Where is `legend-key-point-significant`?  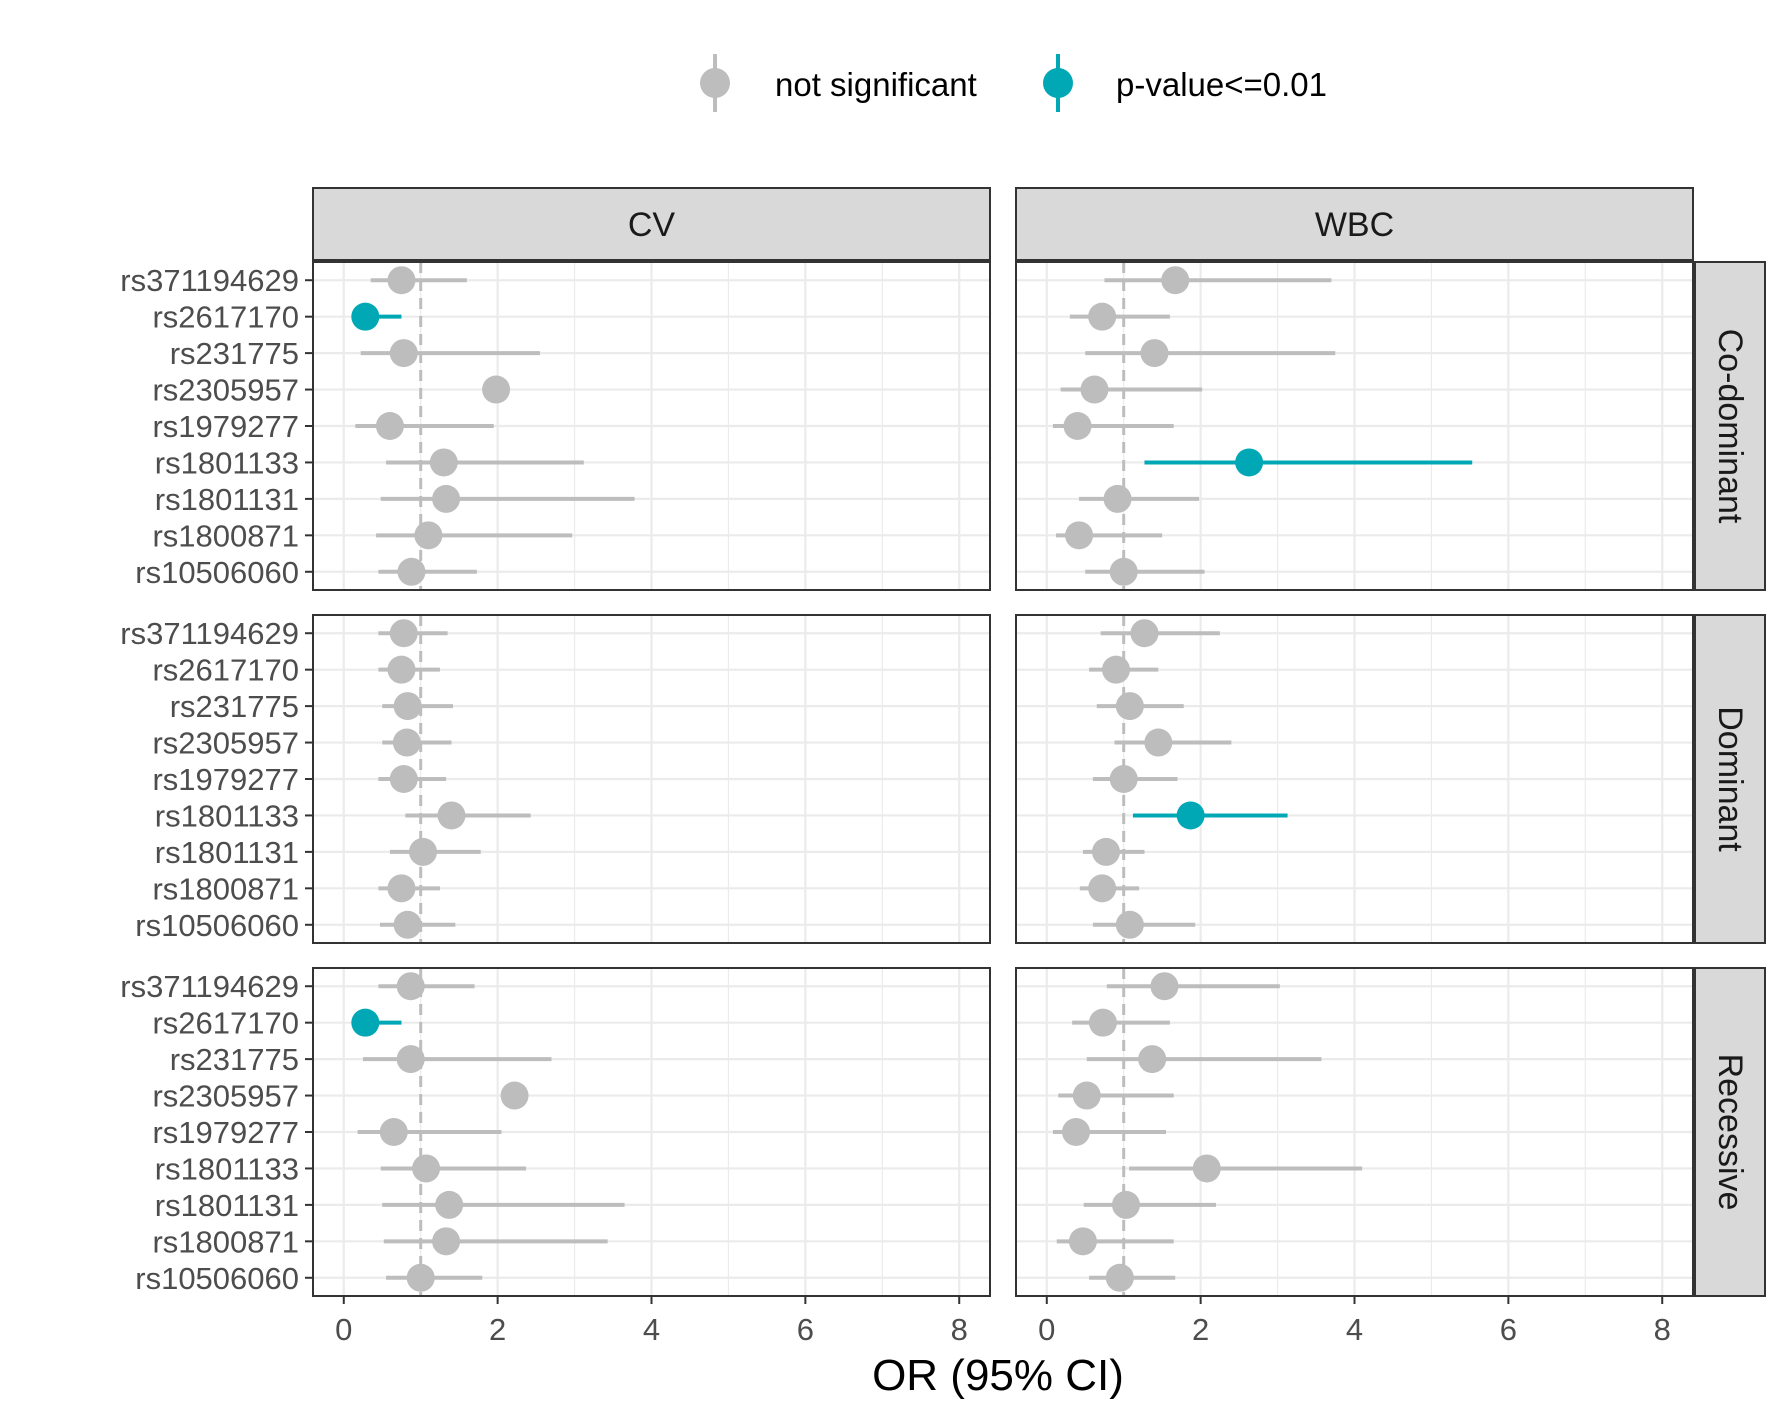 legend-key-point-significant is located at coordinates (1058, 83).